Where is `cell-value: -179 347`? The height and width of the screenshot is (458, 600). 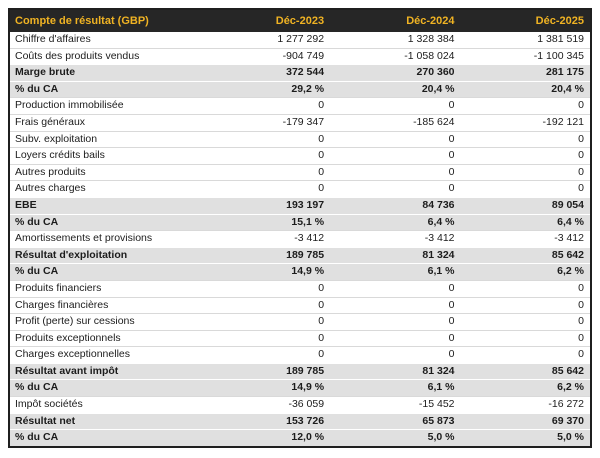
cell-value: -179 347 is located at coordinates (265, 122).